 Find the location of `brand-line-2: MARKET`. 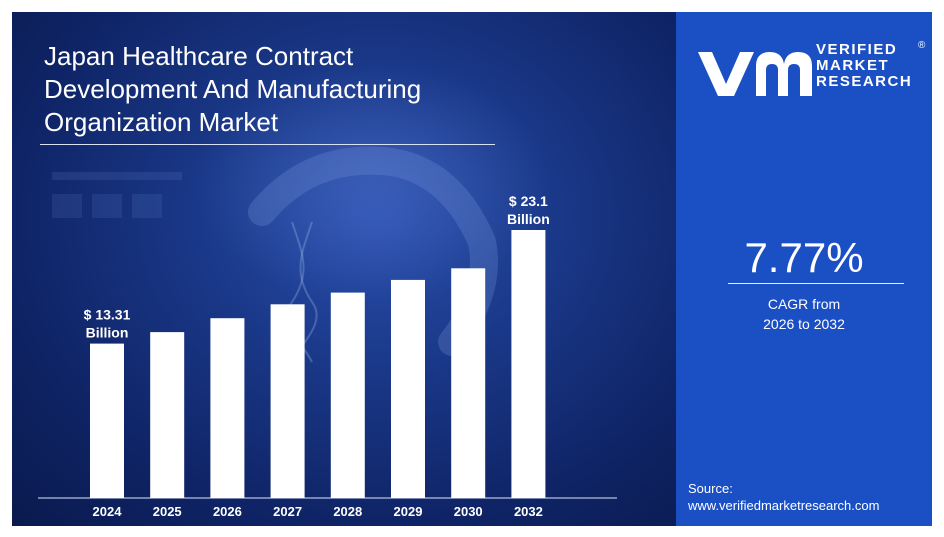

brand-line-2: MARKET is located at coordinates (853, 65).